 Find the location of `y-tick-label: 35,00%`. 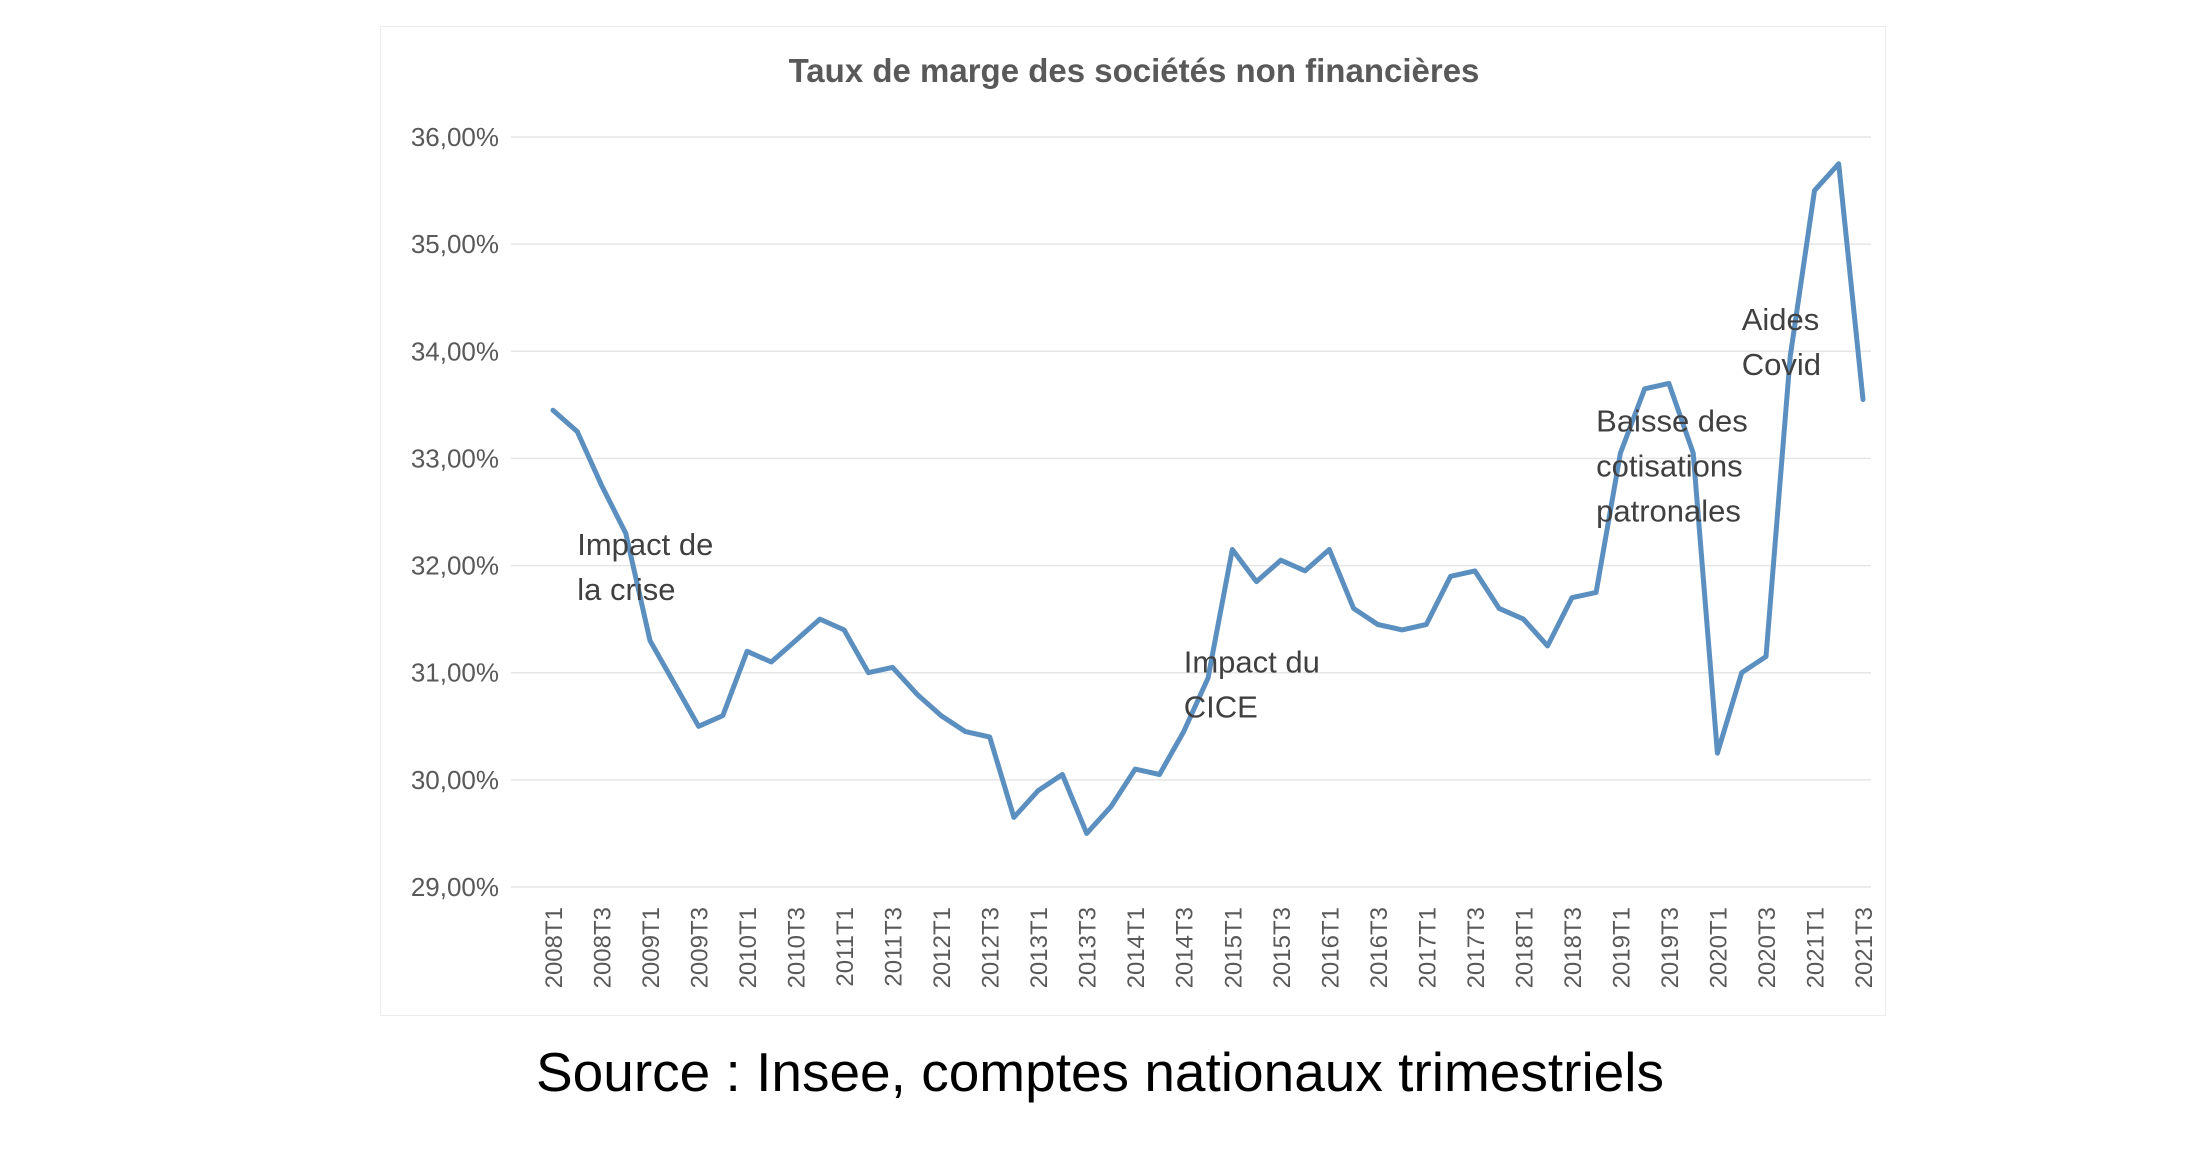

y-tick-label: 35,00% is located at coordinates (455, 244).